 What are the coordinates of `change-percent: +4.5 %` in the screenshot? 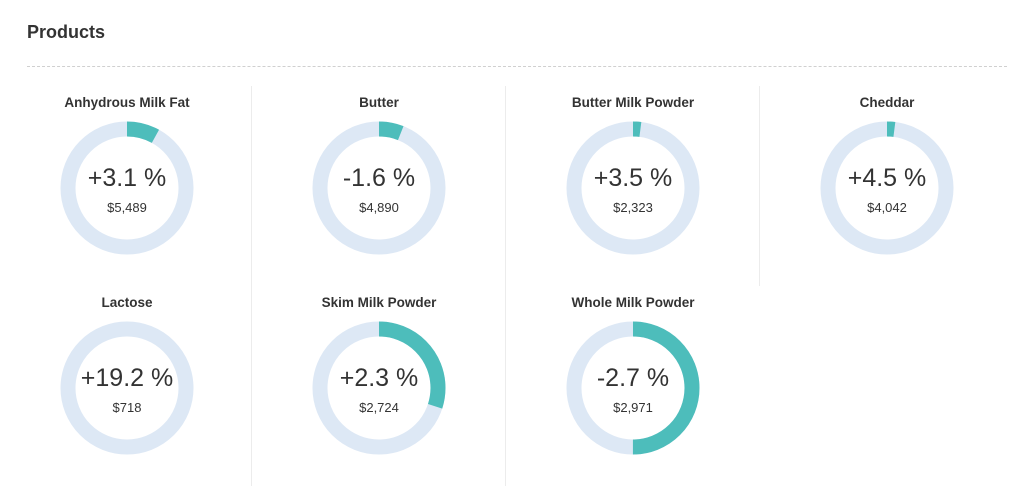 It's located at (887, 178).